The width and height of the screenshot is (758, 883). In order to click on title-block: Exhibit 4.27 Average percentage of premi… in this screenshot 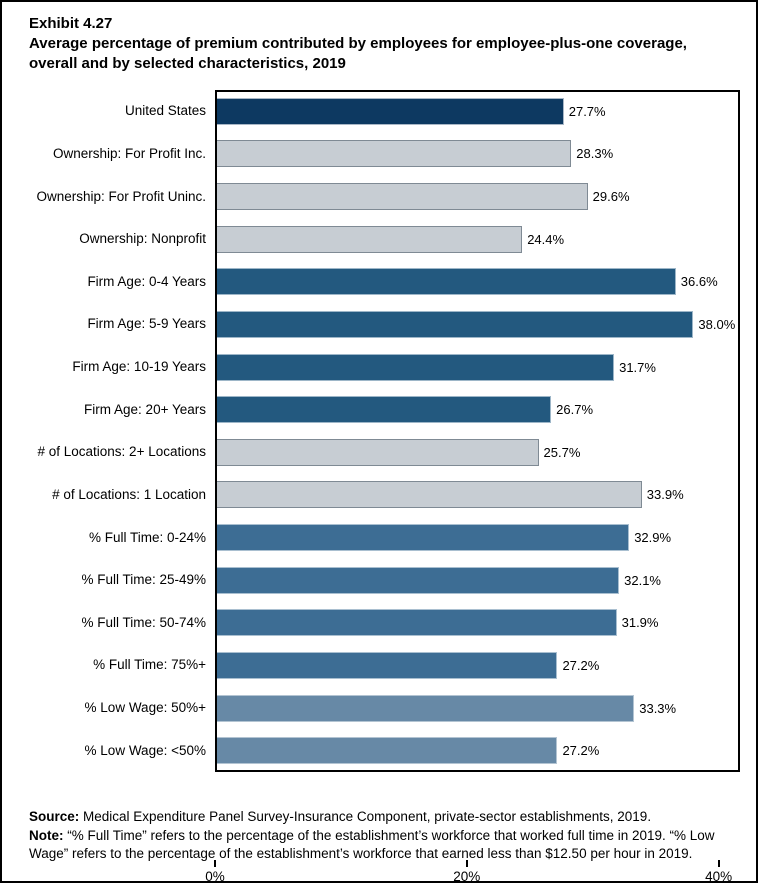, I will do `click(385, 44)`.